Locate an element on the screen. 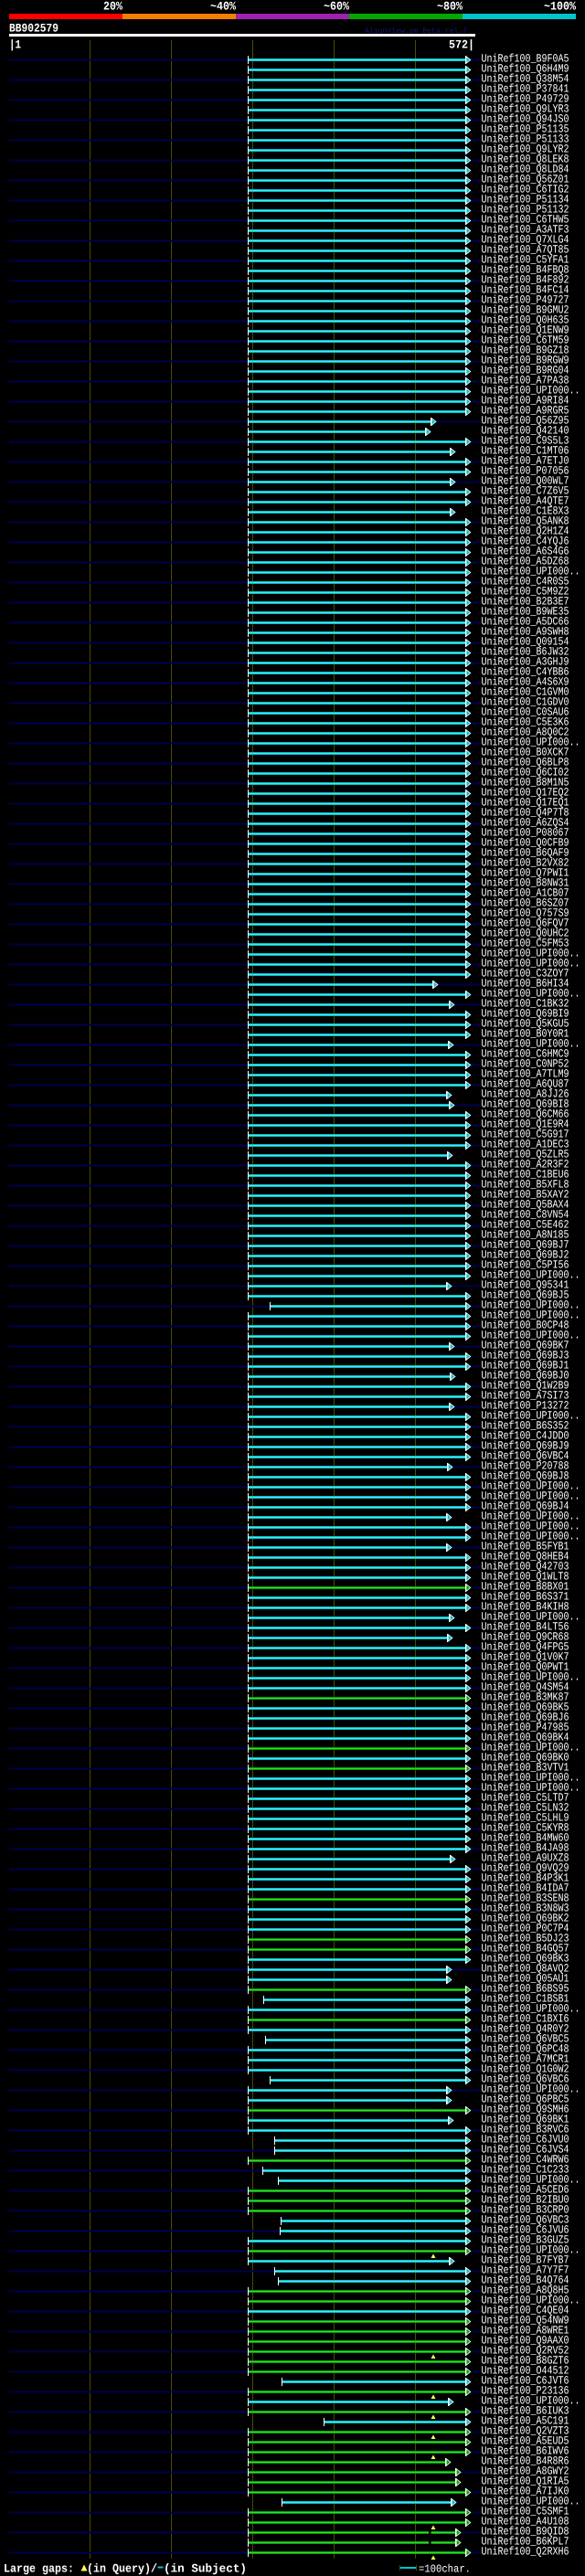 The image size is (585, 2576). svg-text: UniRef100_Q94JS0 is located at coordinates (525, 118).